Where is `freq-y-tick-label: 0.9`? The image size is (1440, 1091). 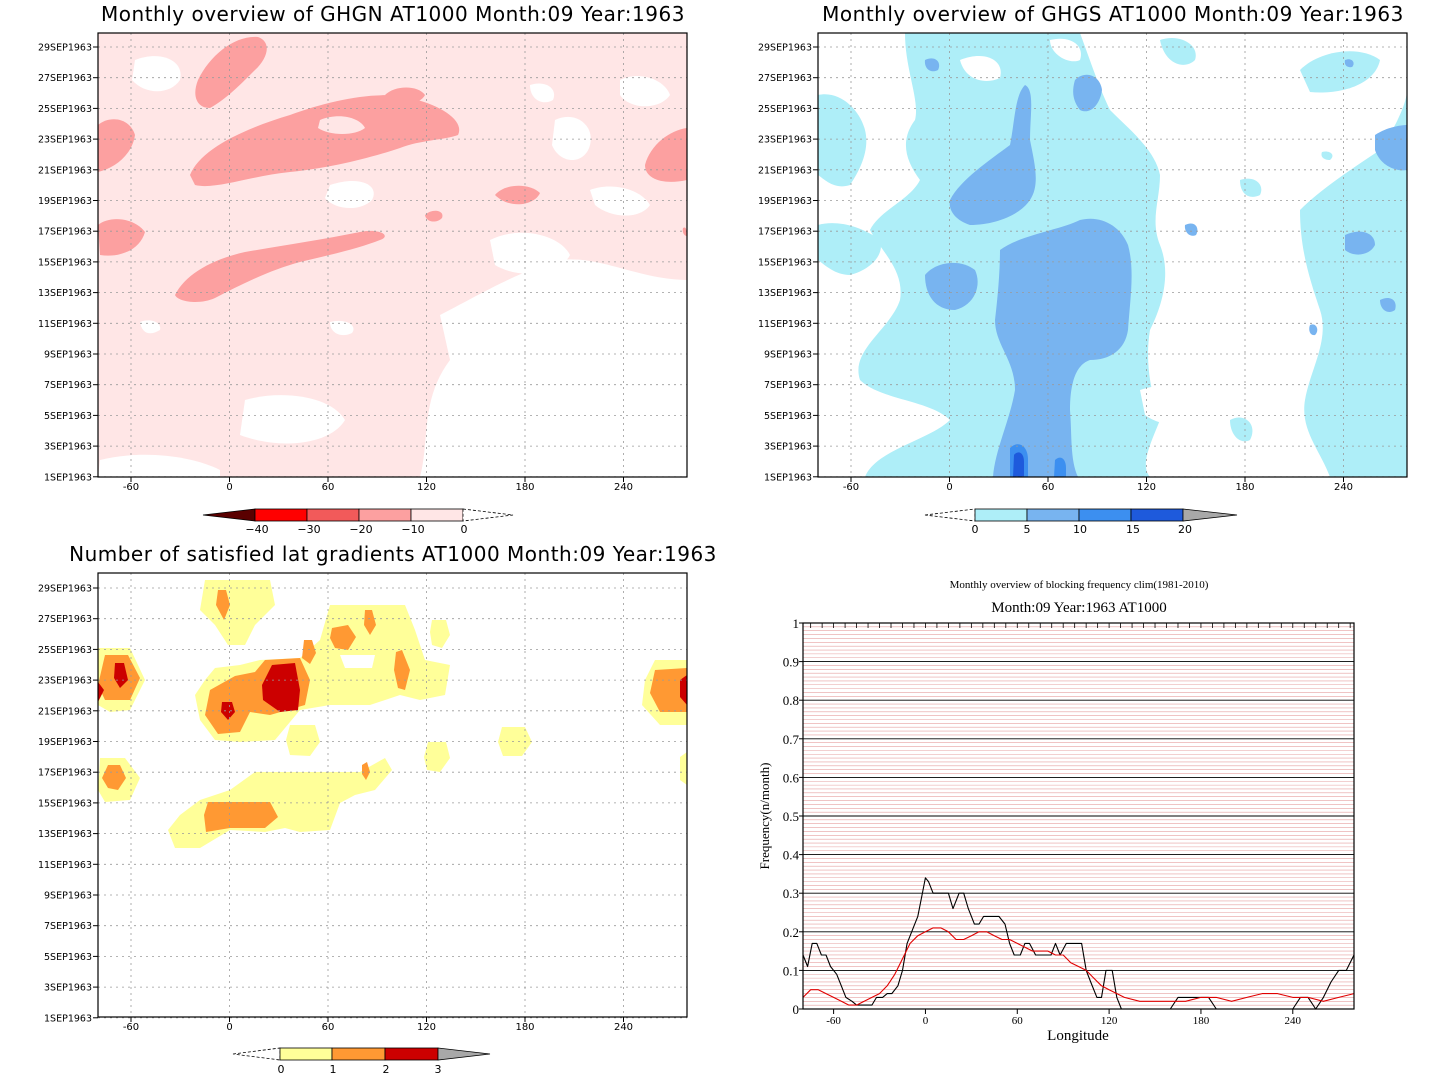
freq-y-tick-label: 0.9 is located at coordinates (791, 662).